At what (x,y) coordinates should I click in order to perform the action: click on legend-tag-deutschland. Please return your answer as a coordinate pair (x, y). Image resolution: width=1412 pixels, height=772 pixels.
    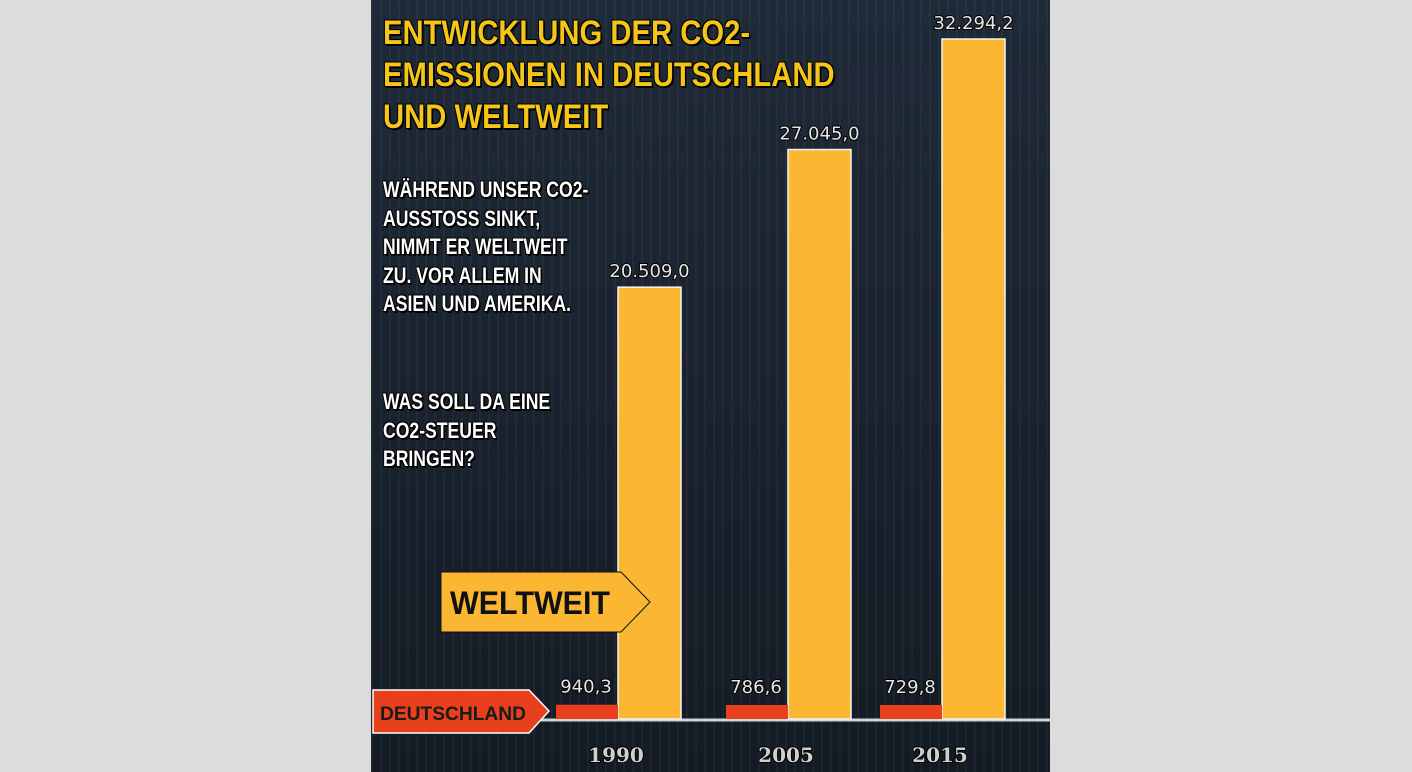
    Looking at the image, I should click on (461, 711).